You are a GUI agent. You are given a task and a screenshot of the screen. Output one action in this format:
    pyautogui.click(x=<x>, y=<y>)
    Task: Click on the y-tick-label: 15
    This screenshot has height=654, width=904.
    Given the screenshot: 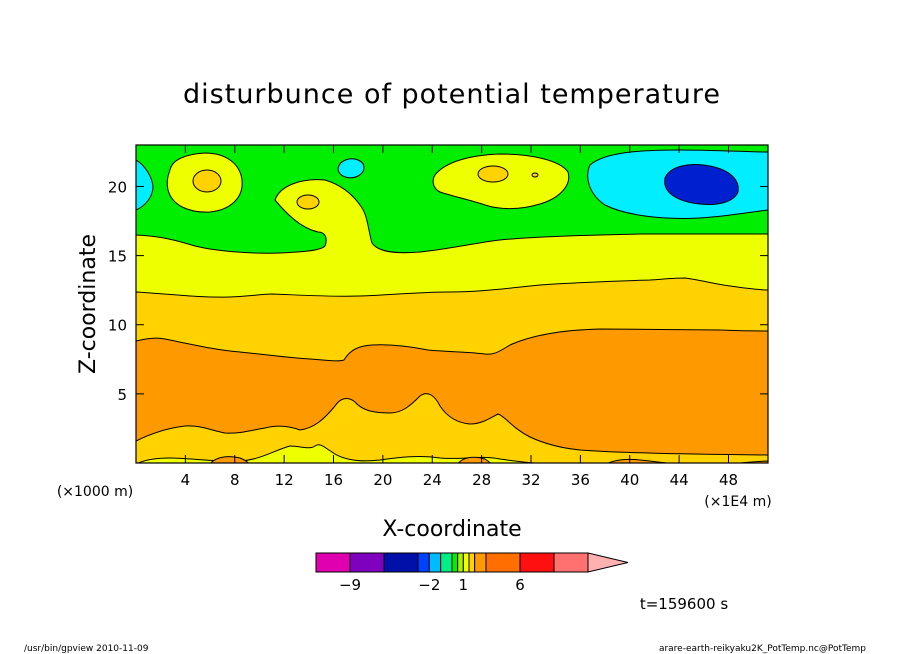 What is the action you would take?
    pyautogui.click(x=117, y=257)
    